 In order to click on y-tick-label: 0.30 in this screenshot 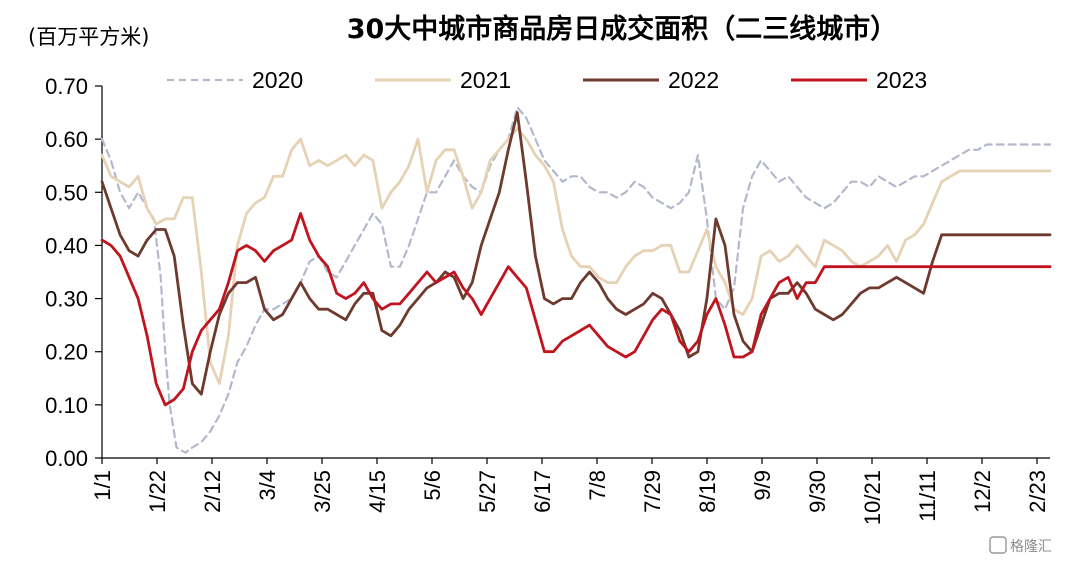, I will do `click(66, 299)`.